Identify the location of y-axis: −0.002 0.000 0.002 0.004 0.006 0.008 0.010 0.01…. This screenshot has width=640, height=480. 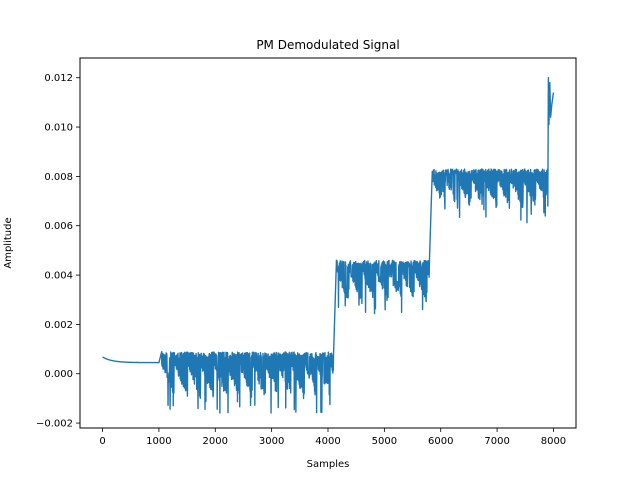
(58, 251).